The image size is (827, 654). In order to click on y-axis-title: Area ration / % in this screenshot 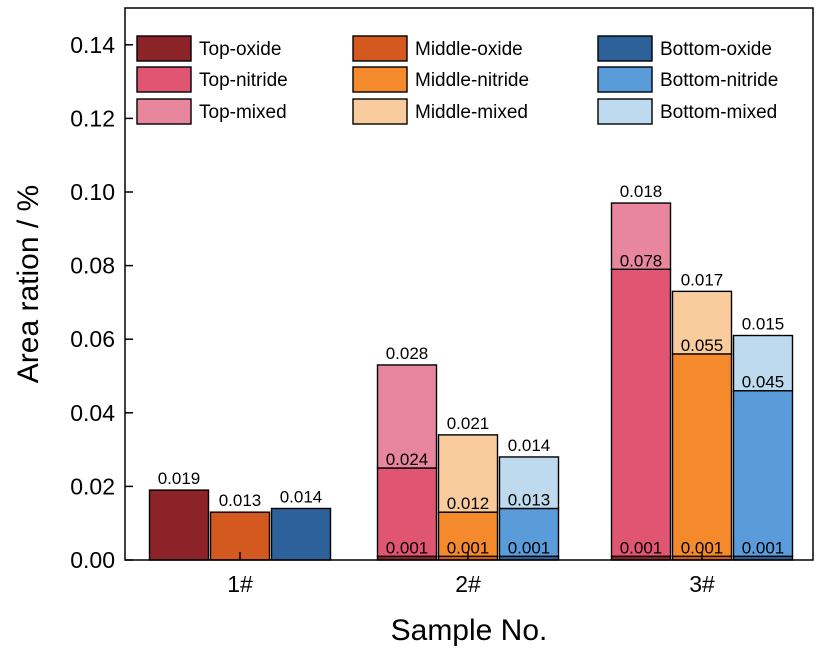, I will do `click(28, 284)`.